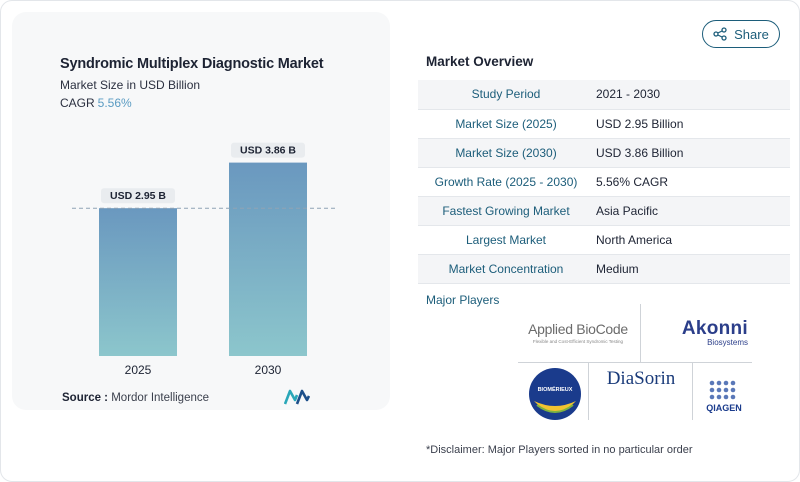 The image size is (800, 482). What do you see at coordinates (130, 85) in the screenshot?
I see `chart-subtitle: Market Size in USD Billion` at bounding box center [130, 85].